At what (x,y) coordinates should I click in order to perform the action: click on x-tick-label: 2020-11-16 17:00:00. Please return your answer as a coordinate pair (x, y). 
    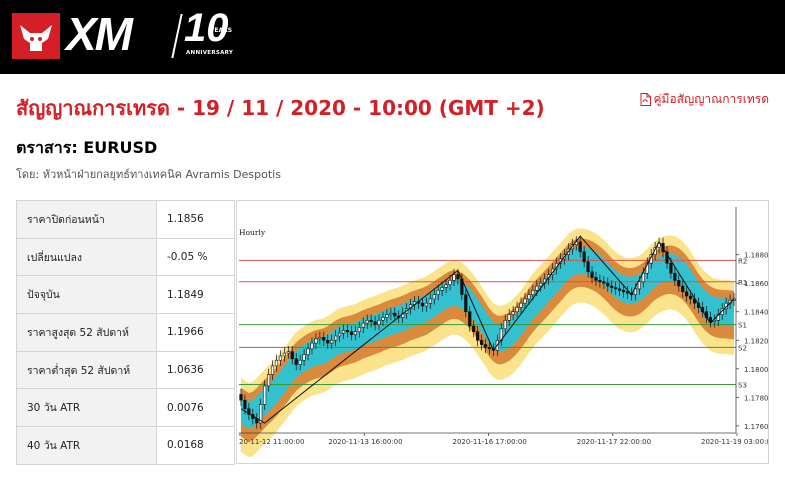
    Looking at the image, I should click on (490, 442).